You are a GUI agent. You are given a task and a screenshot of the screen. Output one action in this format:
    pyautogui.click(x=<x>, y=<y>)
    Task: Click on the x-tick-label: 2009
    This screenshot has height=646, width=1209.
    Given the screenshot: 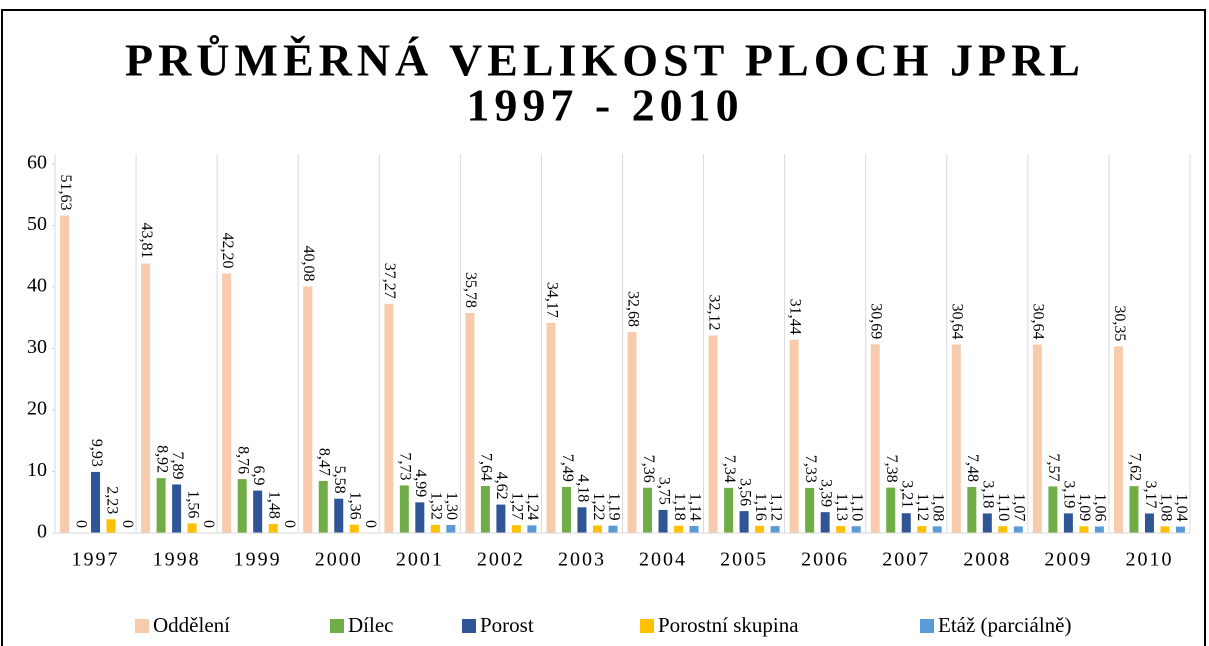 What is the action you would take?
    pyautogui.click(x=1068, y=560)
    